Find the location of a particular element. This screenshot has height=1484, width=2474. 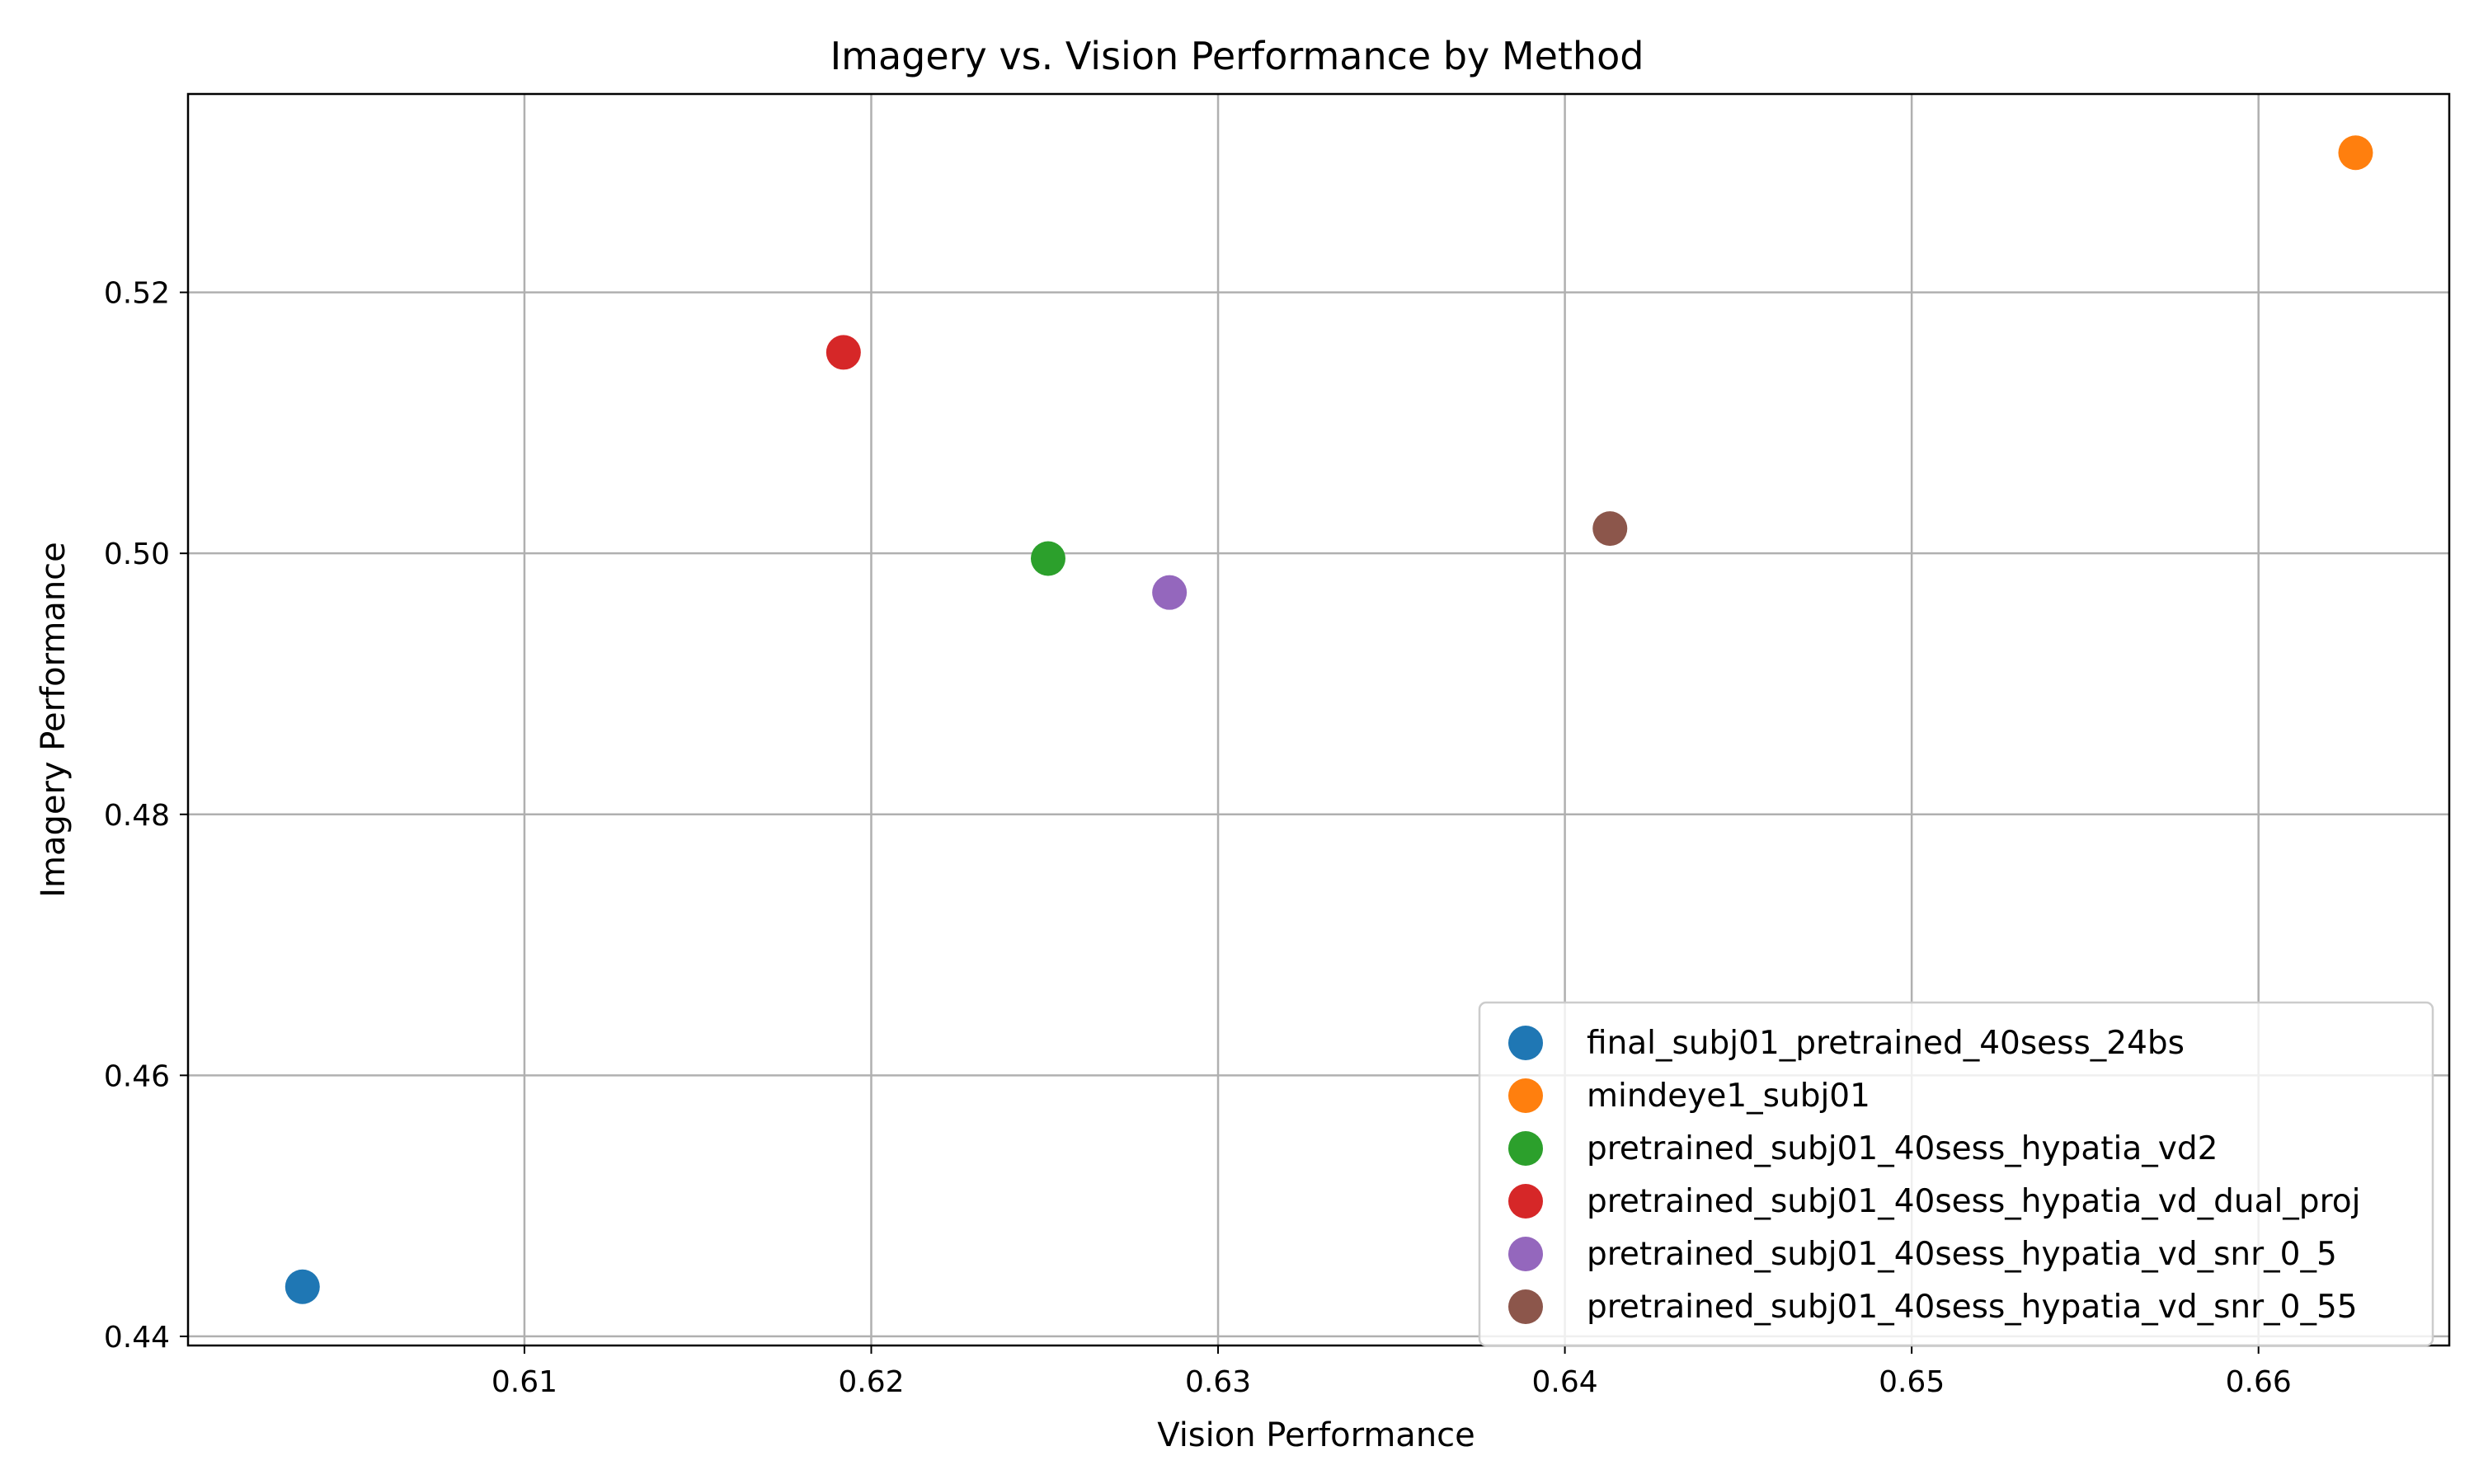

x-tick-label: 0.66 is located at coordinates (2259, 1382).